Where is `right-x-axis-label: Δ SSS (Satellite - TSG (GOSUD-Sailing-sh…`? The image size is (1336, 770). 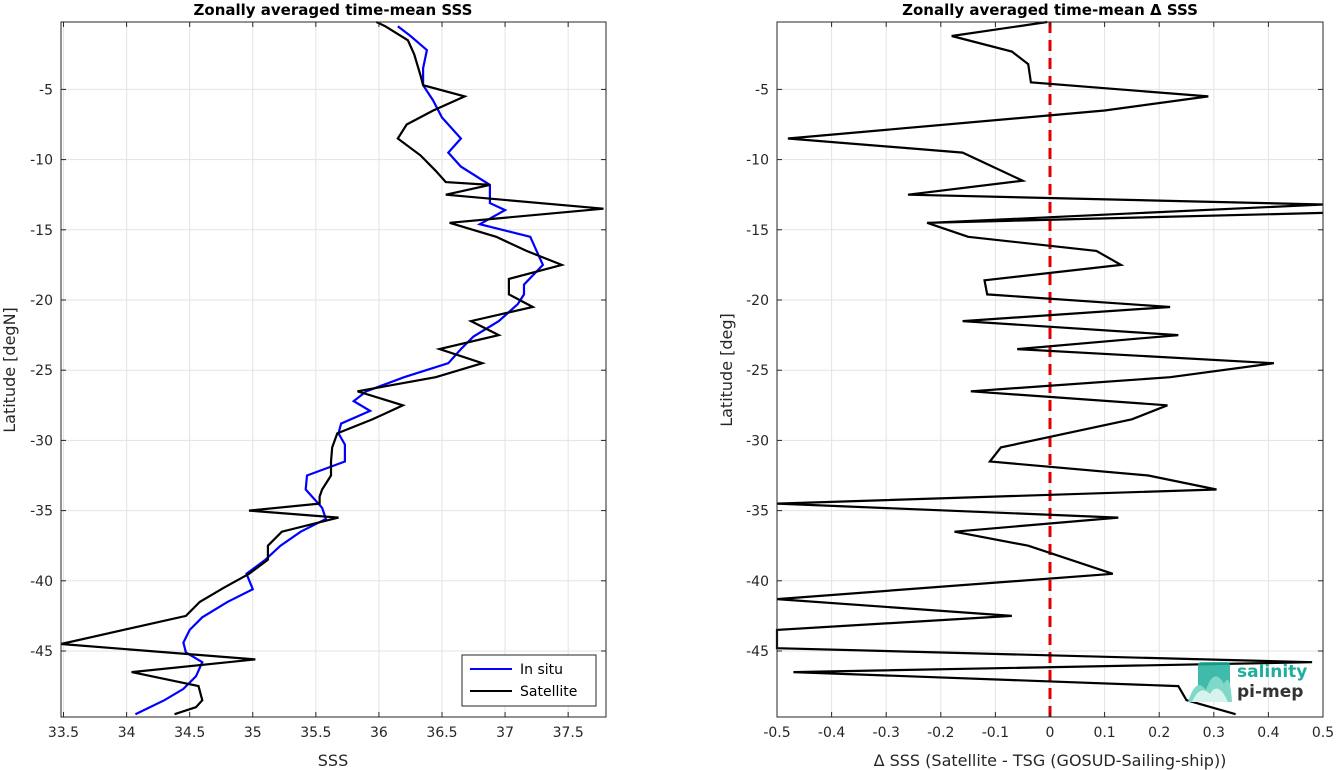
right-x-axis-label: Δ SSS (Satellite - TSG (GOSUD-Sailing-sh… is located at coordinates (1050, 760).